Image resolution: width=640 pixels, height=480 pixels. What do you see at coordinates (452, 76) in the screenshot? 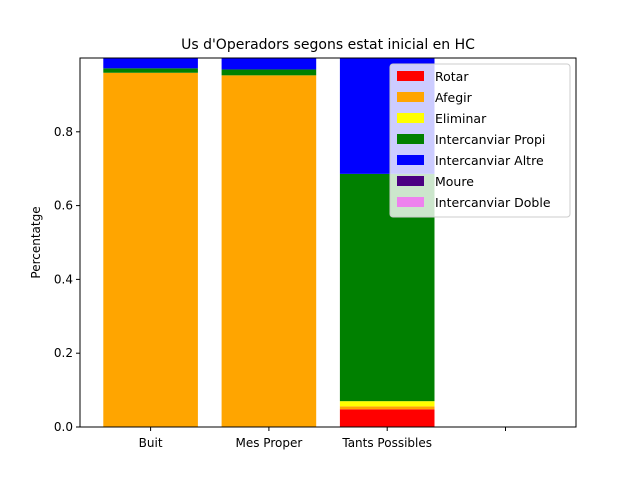
I see `legend-label: Rotar` at bounding box center [452, 76].